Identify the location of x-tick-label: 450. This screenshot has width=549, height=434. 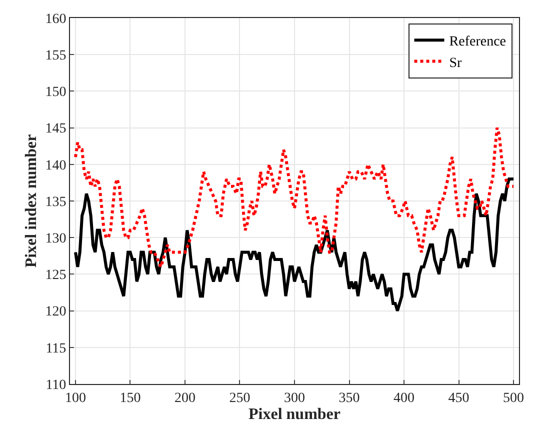
(459, 398).